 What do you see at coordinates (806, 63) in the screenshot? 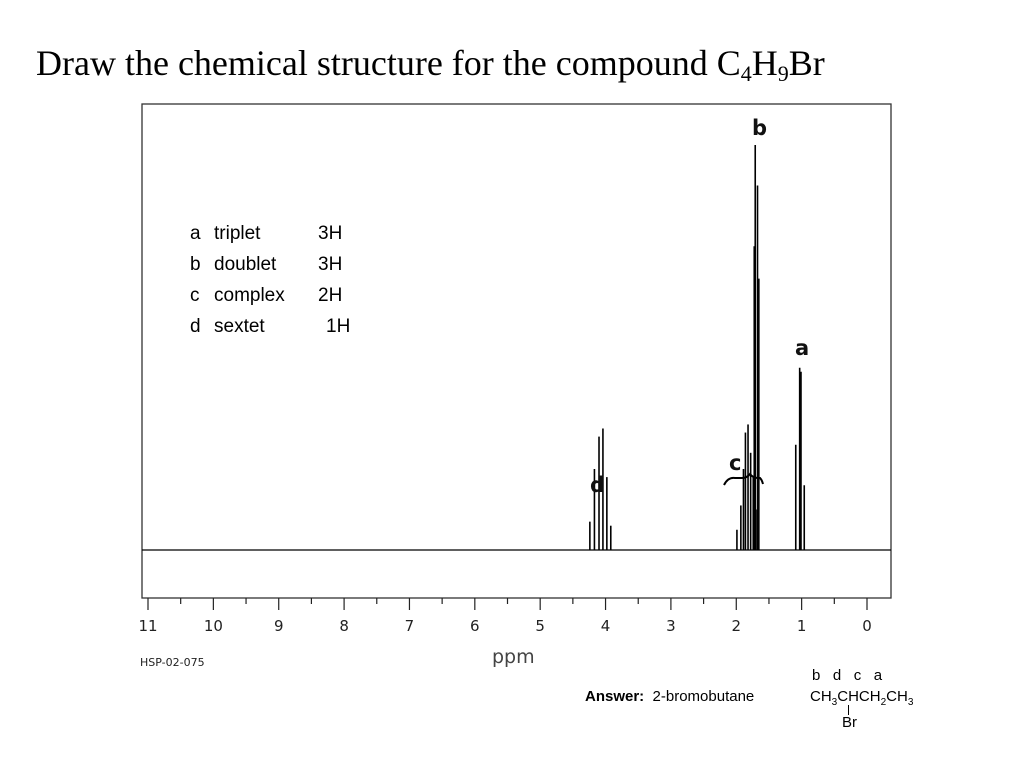
I see `title-suffix: Br` at bounding box center [806, 63].